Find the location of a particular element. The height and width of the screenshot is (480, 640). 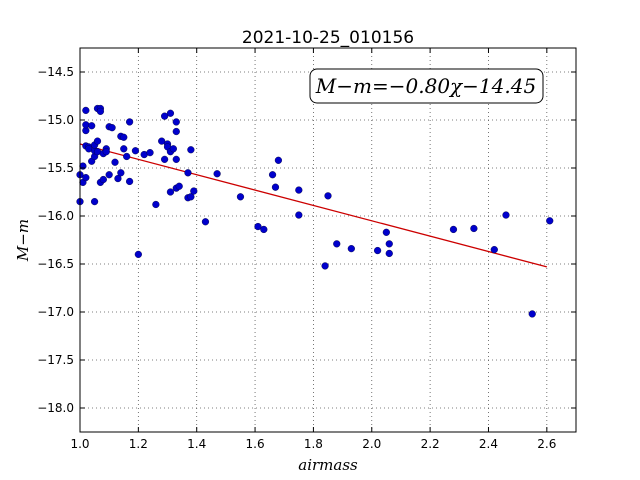

x-axis-label: airmass is located at coordinates (328, 465).